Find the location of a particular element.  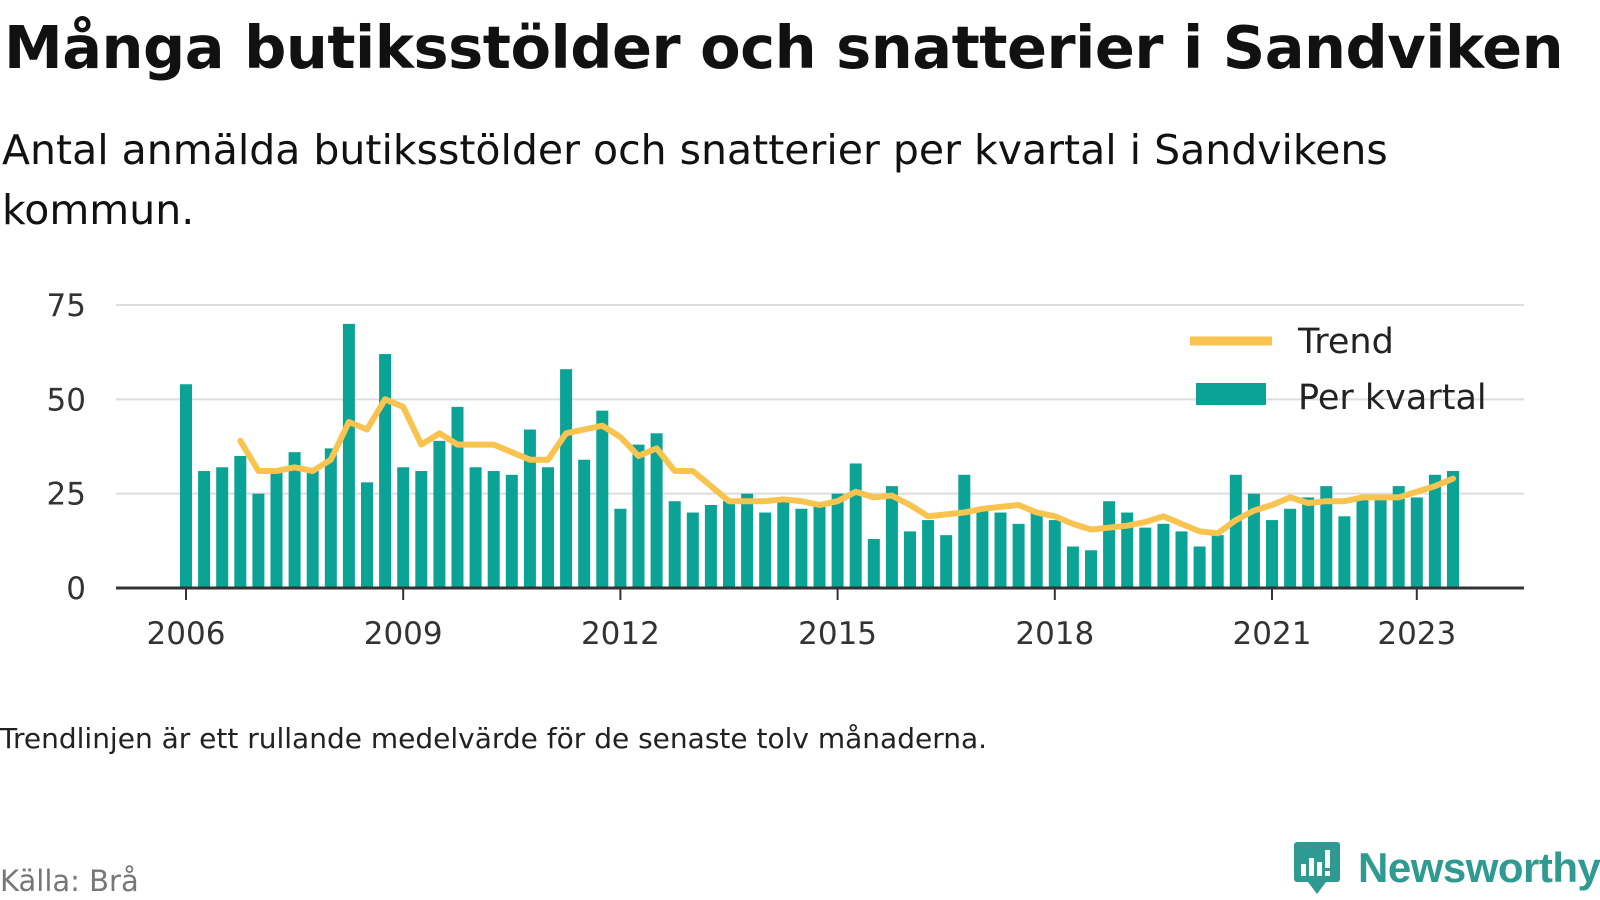

y-tick-label: 0 is located at coordinates (76, 589).